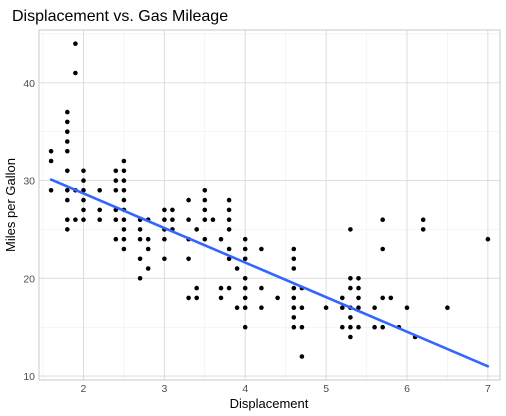 Image resolution: width=506 pixels, height=416 pixels. I want to click on x-tick-label: 2, so click(84, 389).